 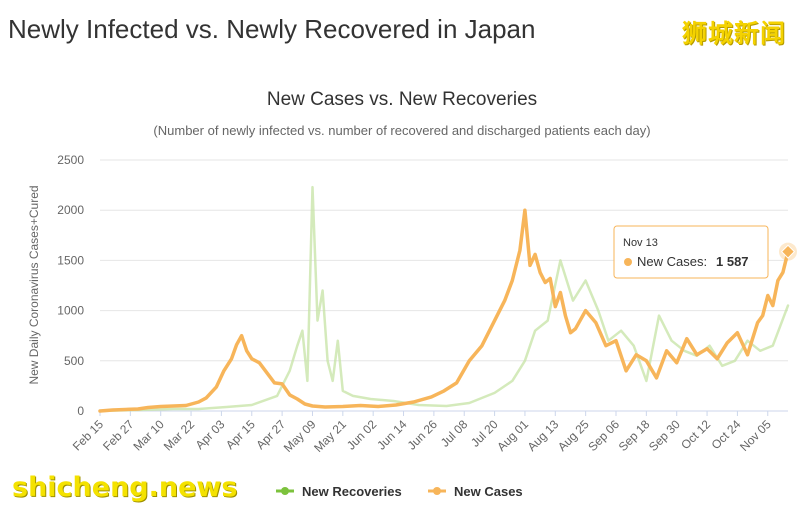 I want to click on legend-label-new-recoveries: New Recoveries, so click(x=352, y=491).